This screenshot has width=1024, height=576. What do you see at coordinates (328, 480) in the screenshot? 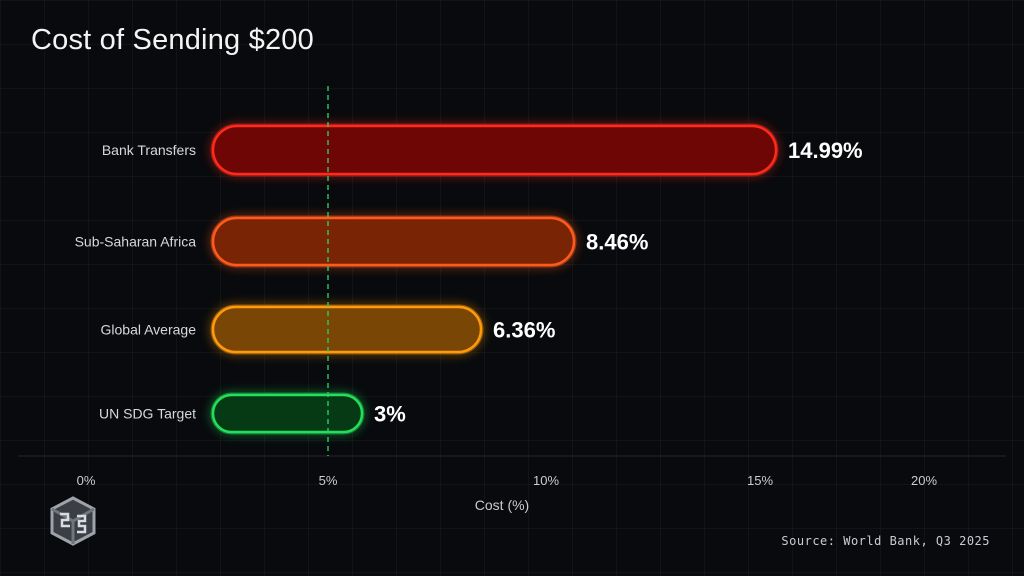
I see `x-tick-label: 5%` at bounding box center [328, 480].